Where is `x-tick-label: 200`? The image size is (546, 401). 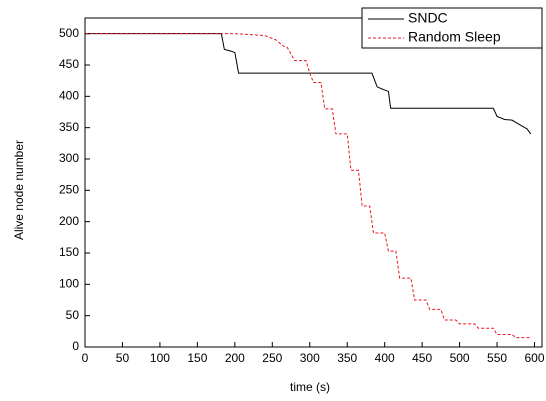 x-tick-label: 200 is located at coordinates (235, 358).